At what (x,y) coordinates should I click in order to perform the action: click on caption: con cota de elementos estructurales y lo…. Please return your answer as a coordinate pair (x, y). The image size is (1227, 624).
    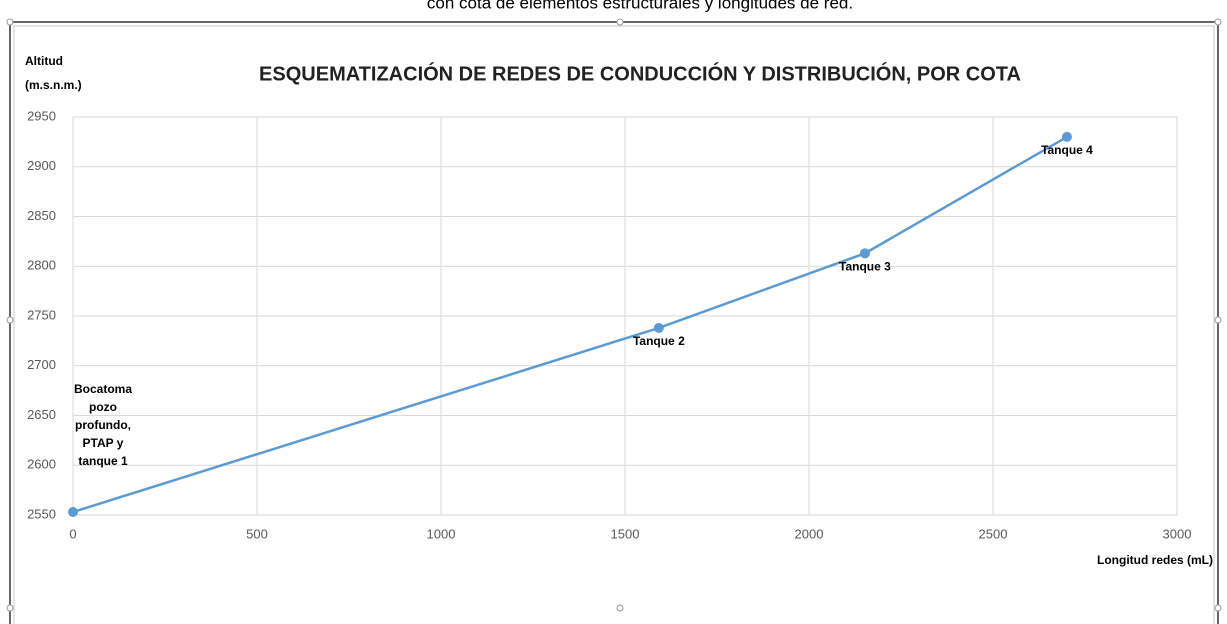
    Looking at the image, I should click on (640, 6).